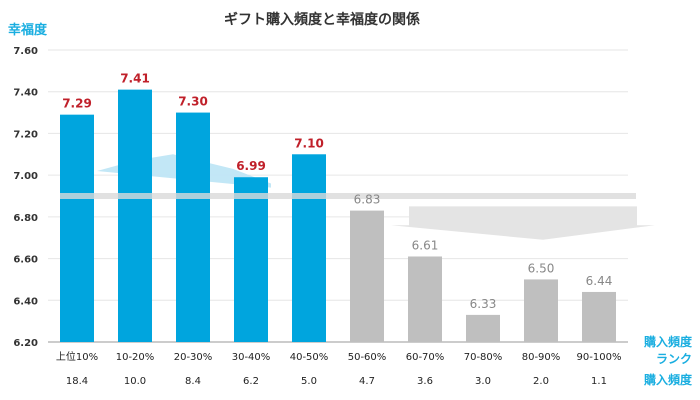  Describe the element at coordinates (367, 381) in the screenshot. I see `frequency-label: 4.7` at that location.